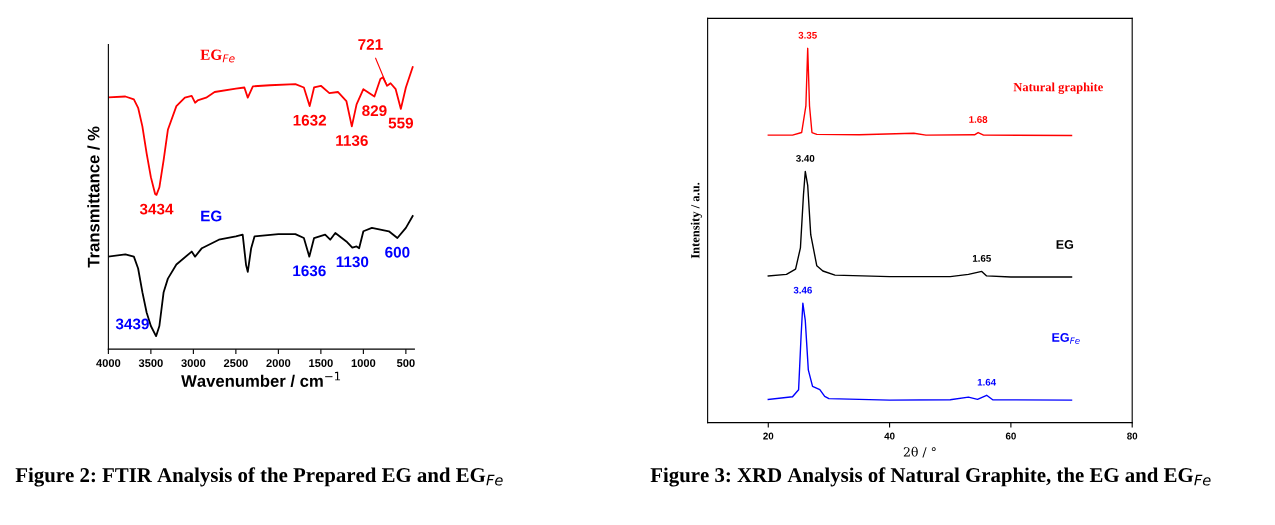 Image resolution: width=1275 pixels, height=525 pixels. Describe the element at coordinates (397, 252) in the screenshot. I see `annotation: 600` at that location.